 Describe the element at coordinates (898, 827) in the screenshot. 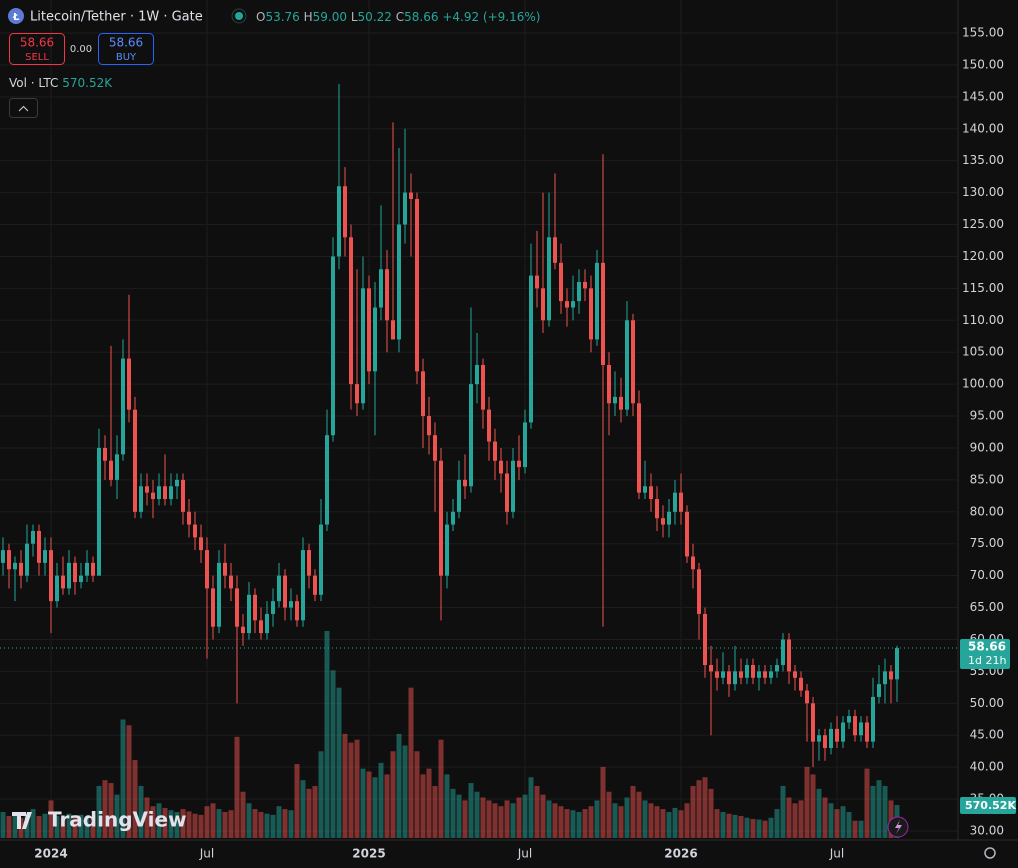

I see `alert-icon` at that location.